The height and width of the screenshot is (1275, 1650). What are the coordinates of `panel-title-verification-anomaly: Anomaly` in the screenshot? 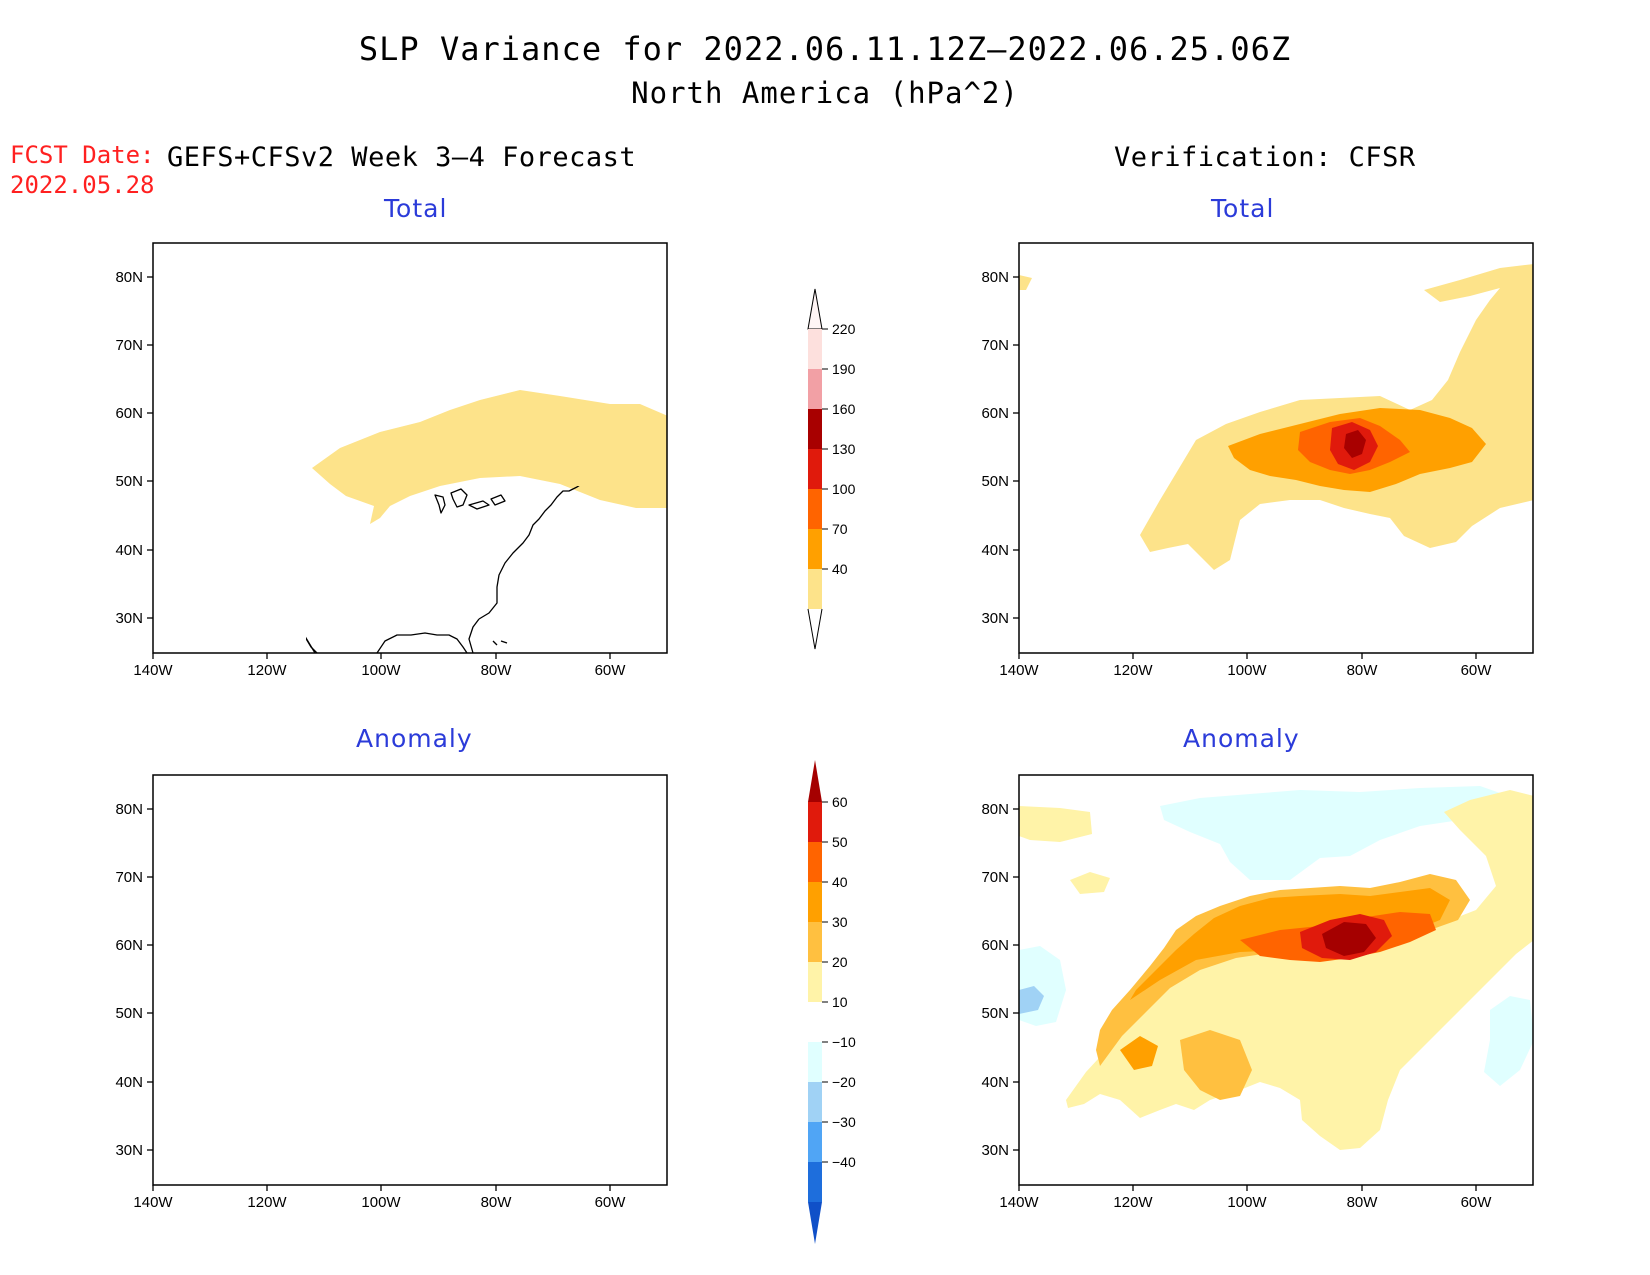 It's located at (1241, 738).